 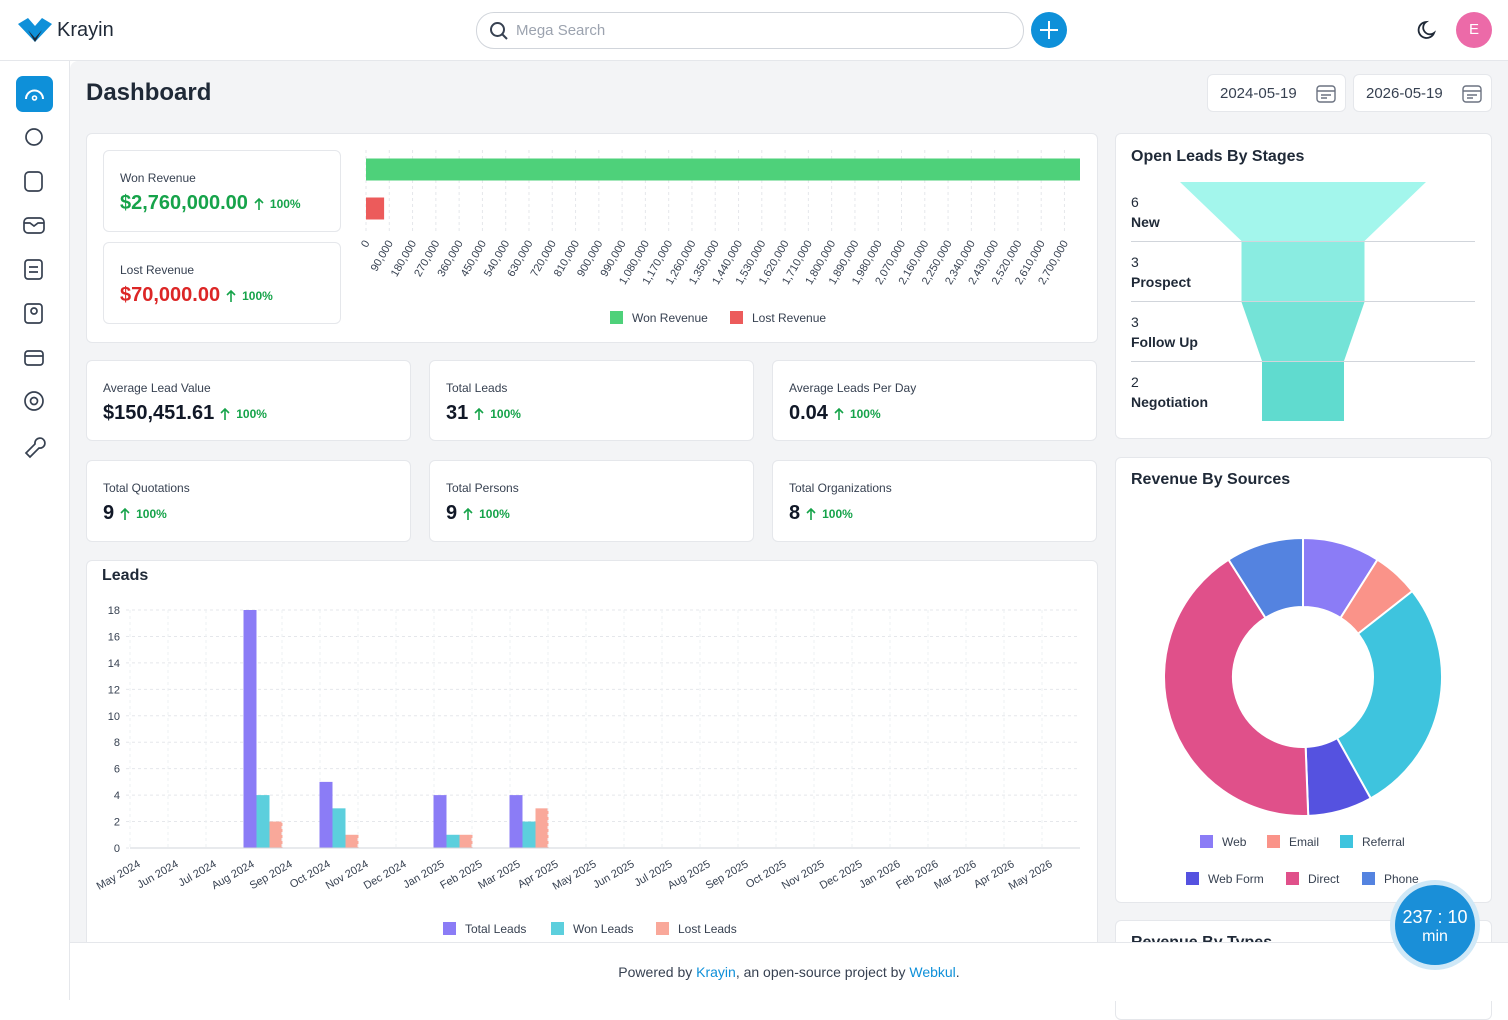 What do you see at coordinates (157, 874) in the screenshot?
I see `x-tick-label: Jun 2024` at bounding box center [157, 874].